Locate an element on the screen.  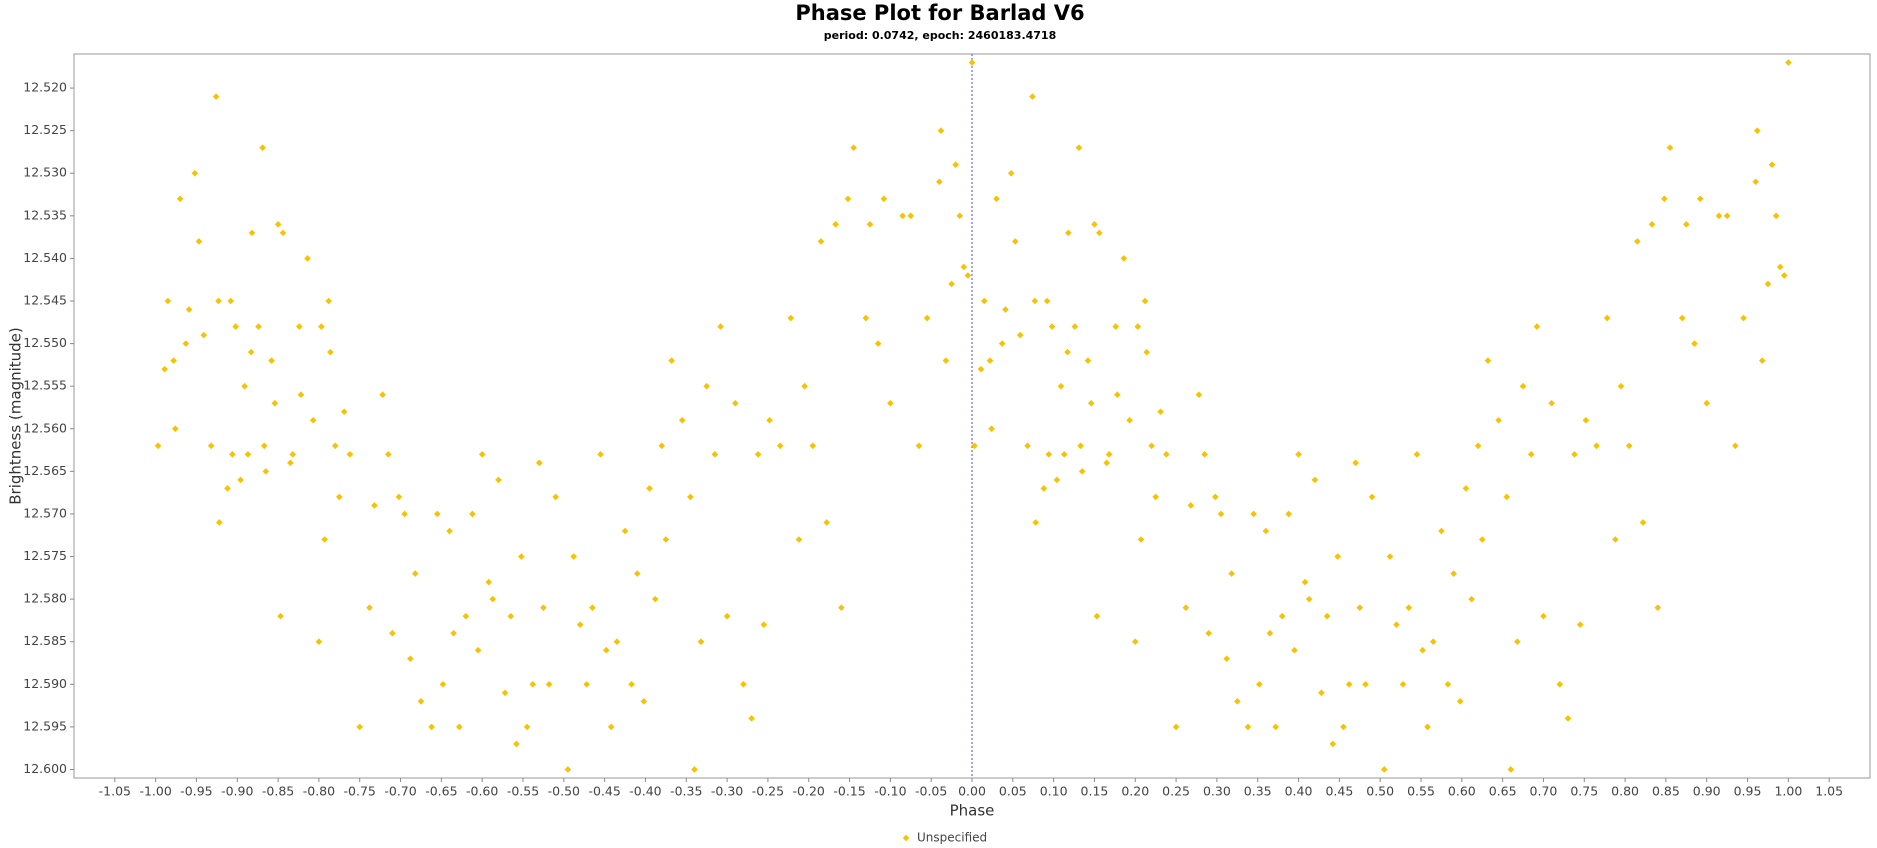
y-tick-label: 12.535 is located at coordinates (45, 214).